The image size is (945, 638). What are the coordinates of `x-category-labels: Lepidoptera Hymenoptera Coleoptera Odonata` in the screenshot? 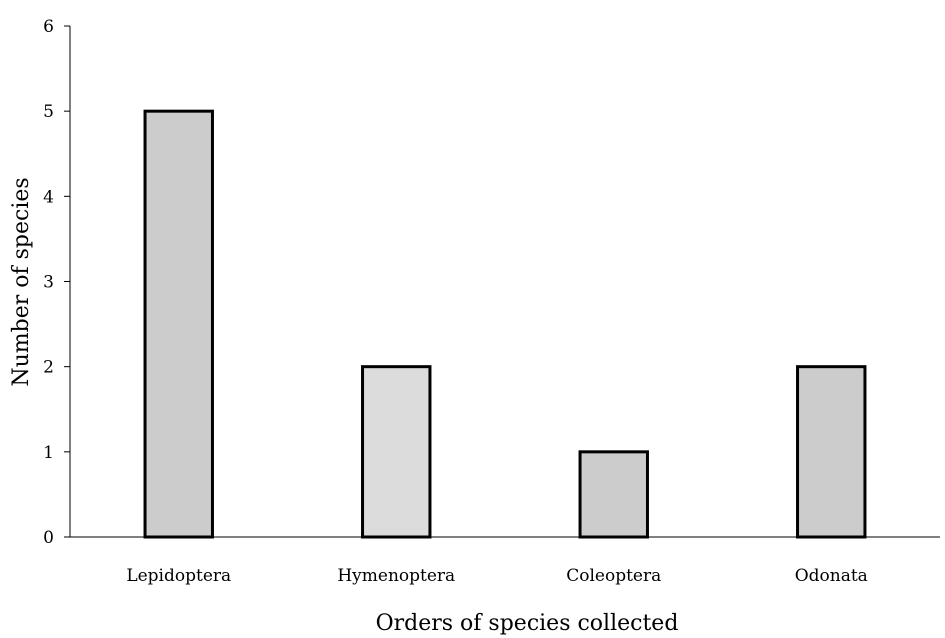 It's located at (496, 576).